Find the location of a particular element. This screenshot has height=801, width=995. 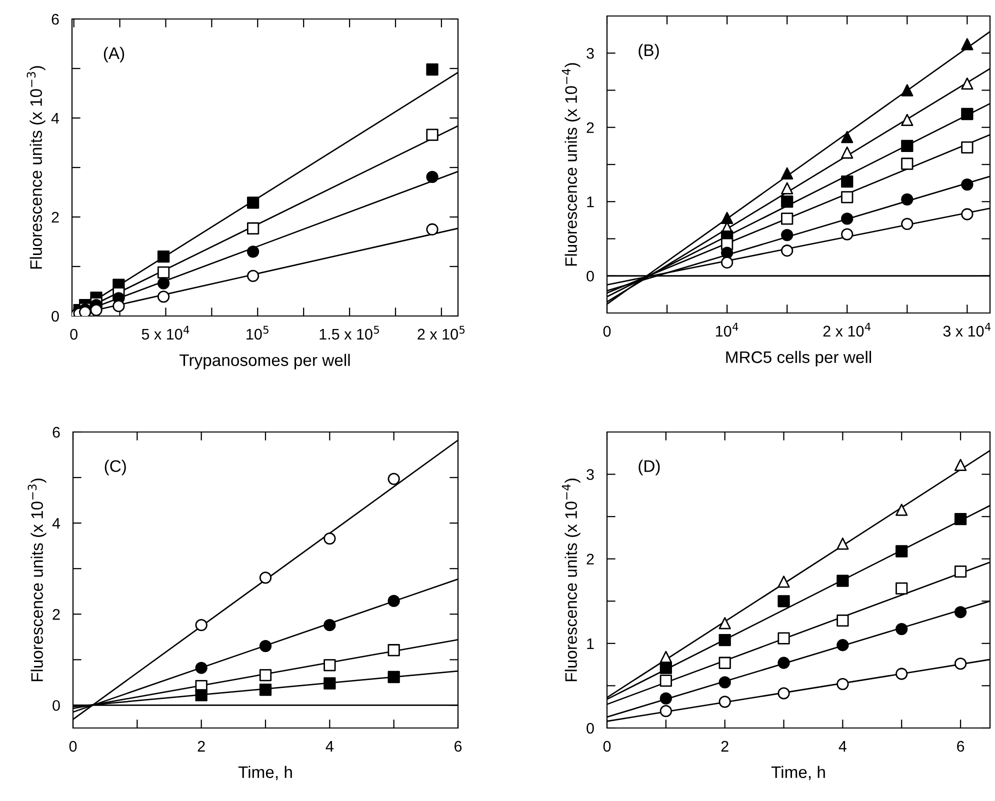

annotation: (B) is located at coordinates (648, 52).